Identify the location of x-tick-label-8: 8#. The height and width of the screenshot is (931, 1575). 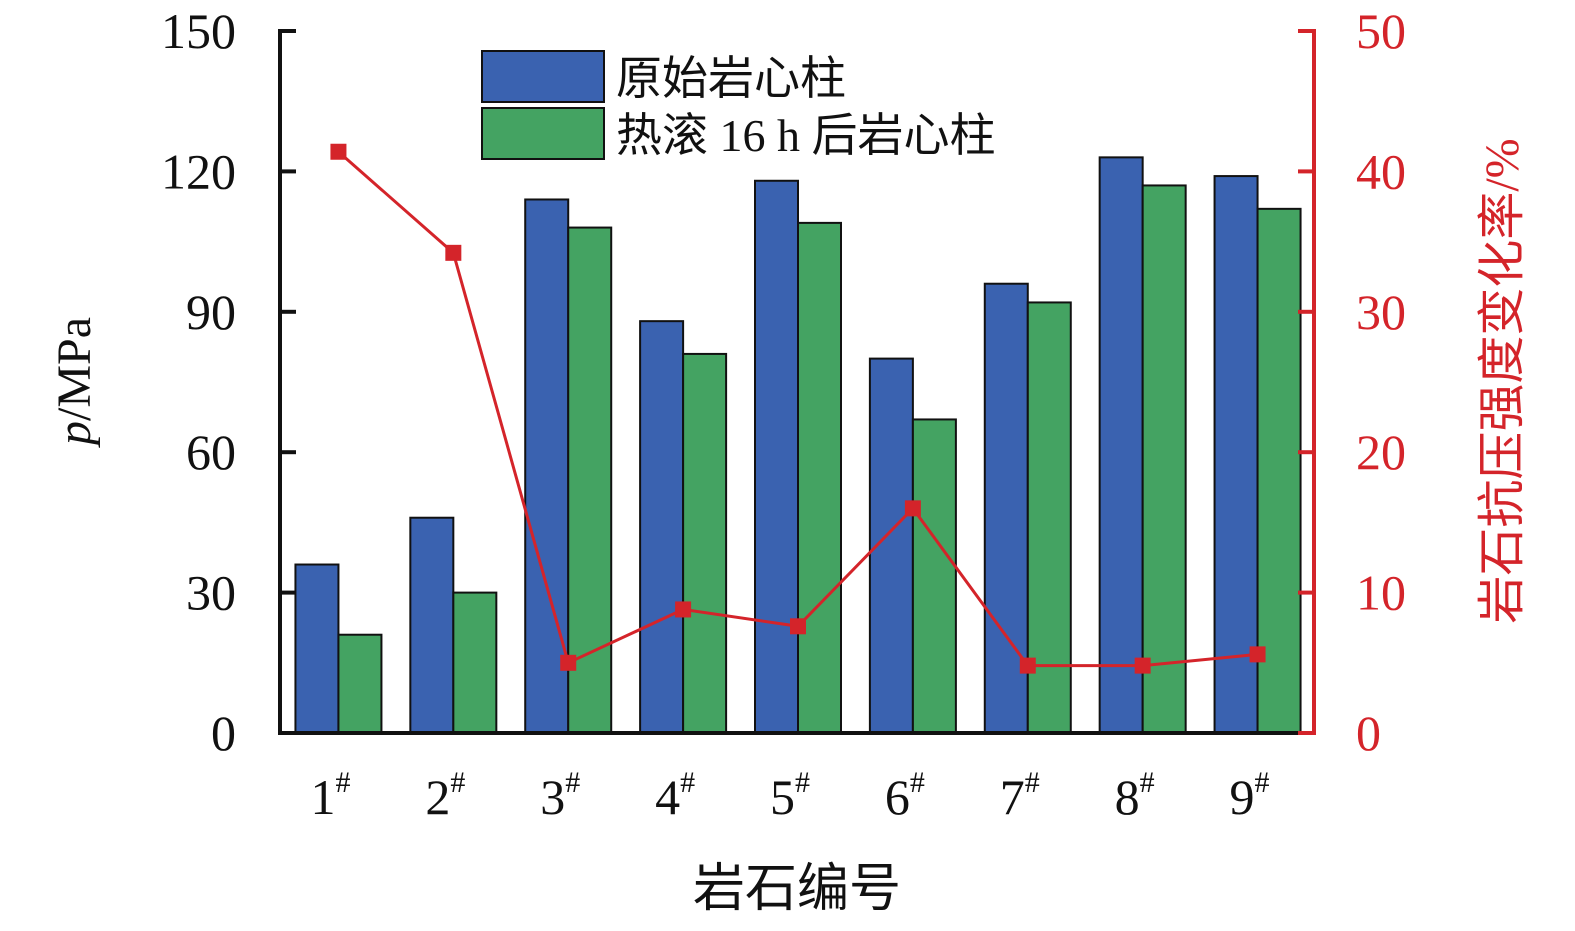
(1135, 795).